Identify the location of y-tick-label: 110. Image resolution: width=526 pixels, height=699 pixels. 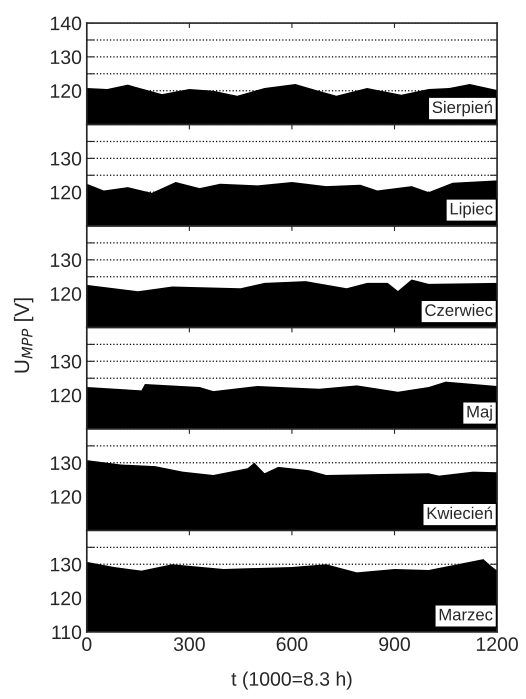
(67, 632).